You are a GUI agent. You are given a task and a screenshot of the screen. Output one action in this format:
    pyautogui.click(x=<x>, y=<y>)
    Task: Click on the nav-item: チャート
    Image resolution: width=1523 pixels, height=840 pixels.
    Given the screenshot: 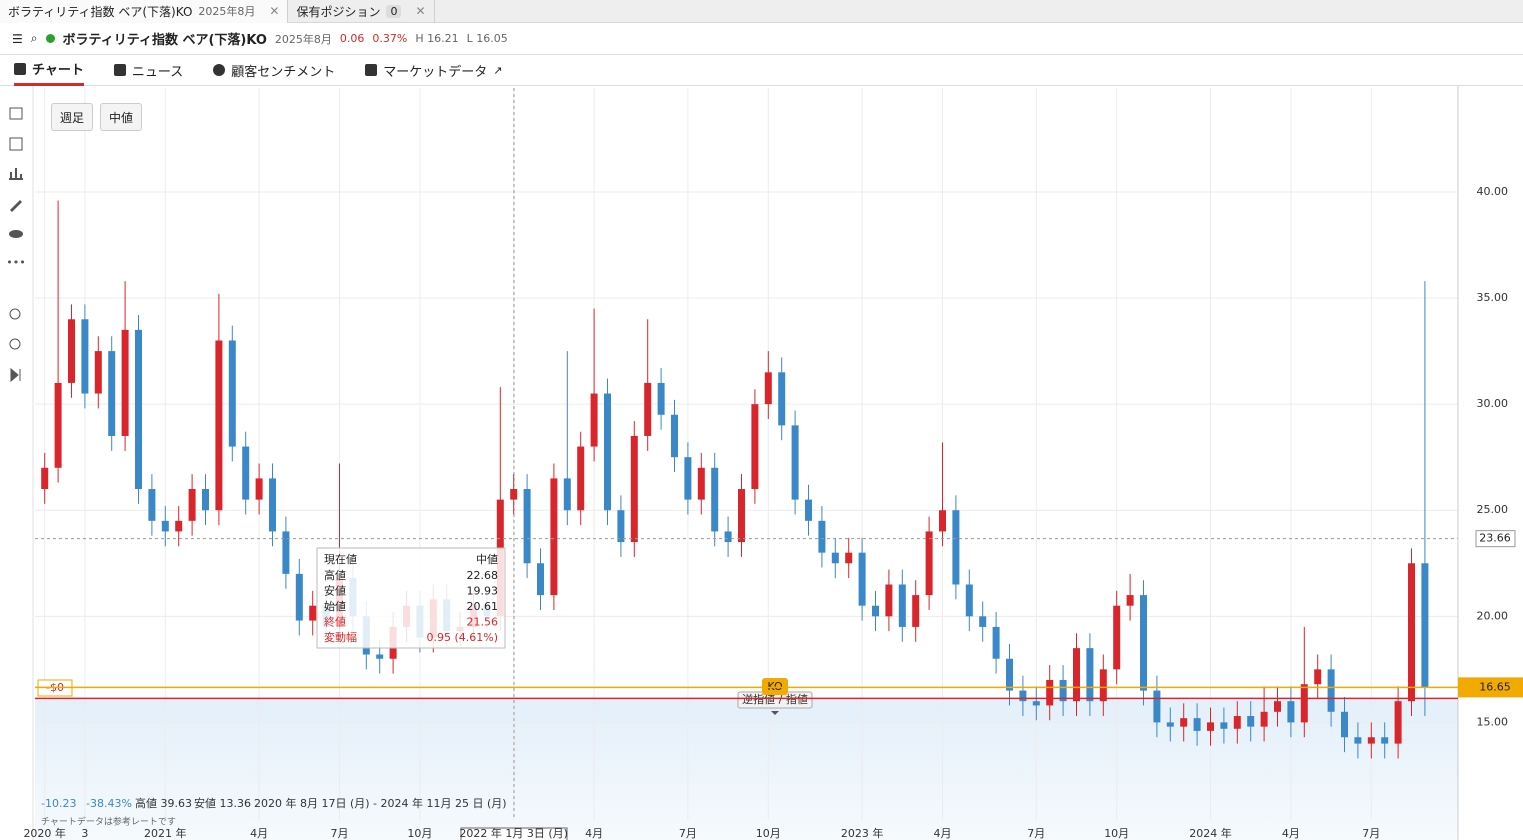 What is the action you would take?
    pyautogui.click(x=49, y=70)
    